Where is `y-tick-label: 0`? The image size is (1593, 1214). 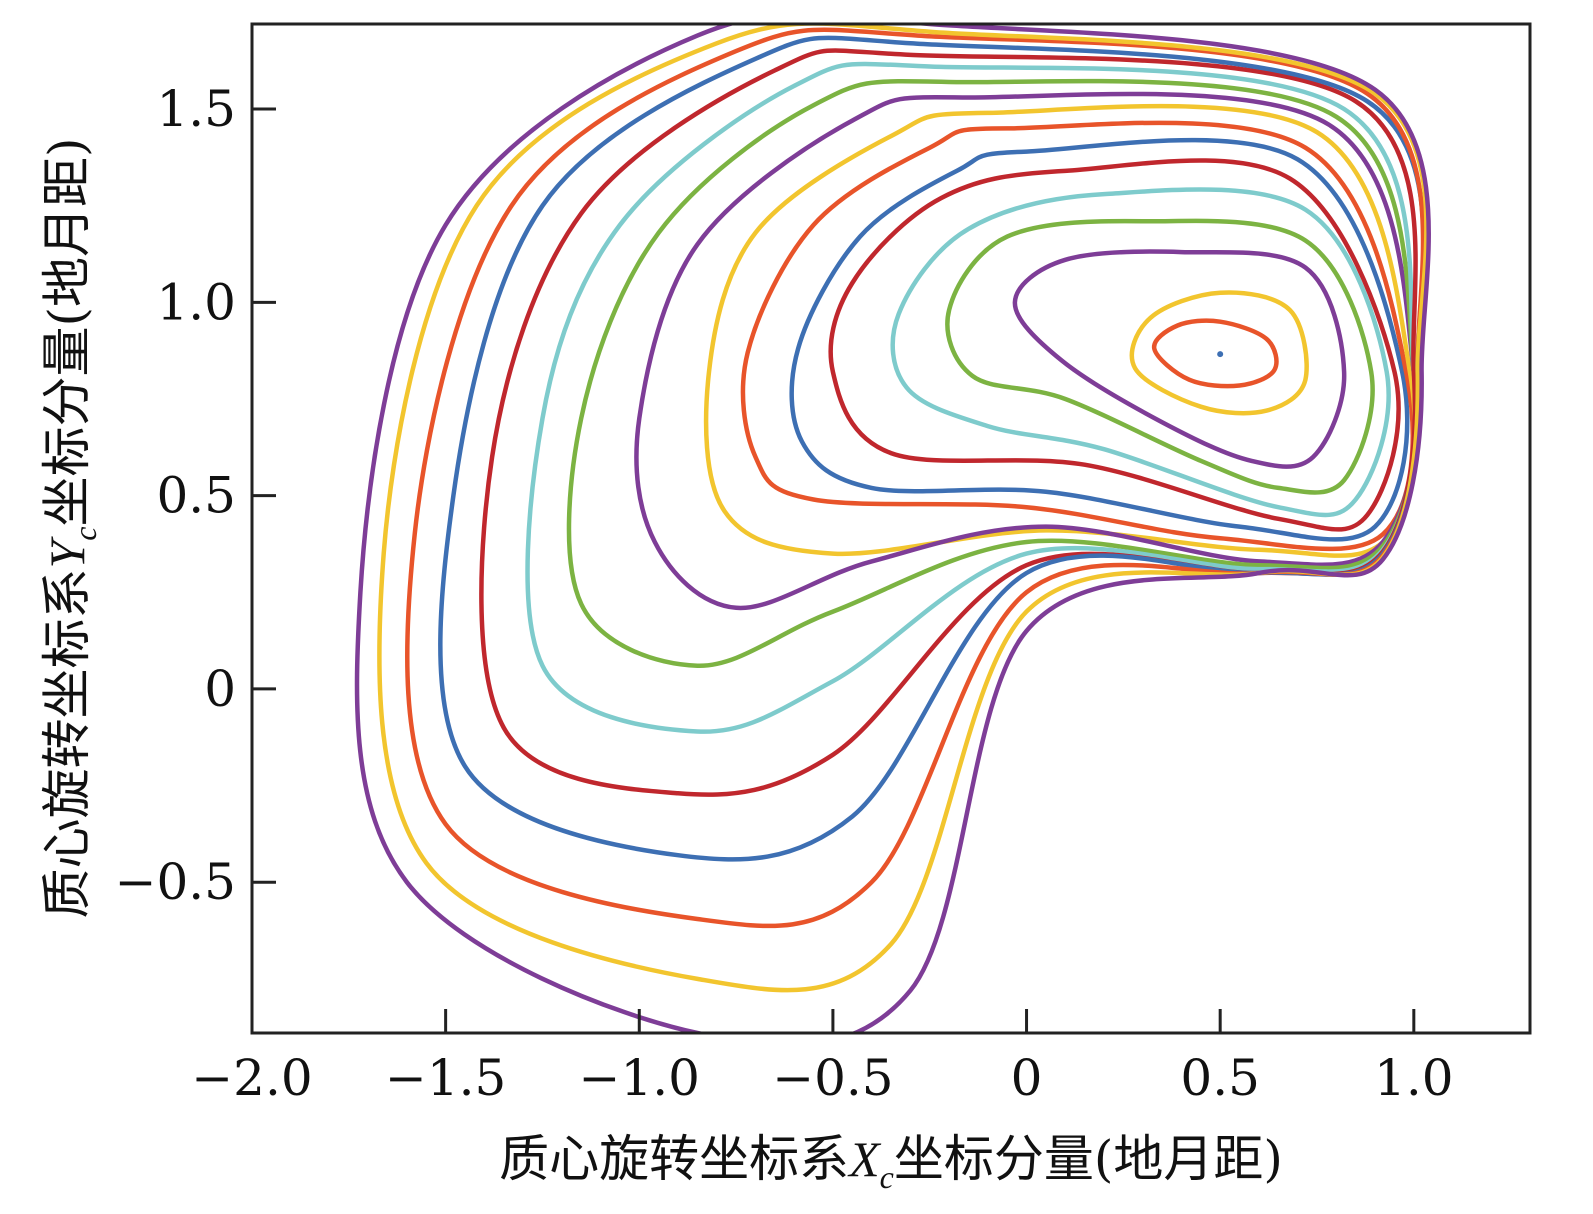 y-tick-label: 0 is located at coordinates (220, 689).